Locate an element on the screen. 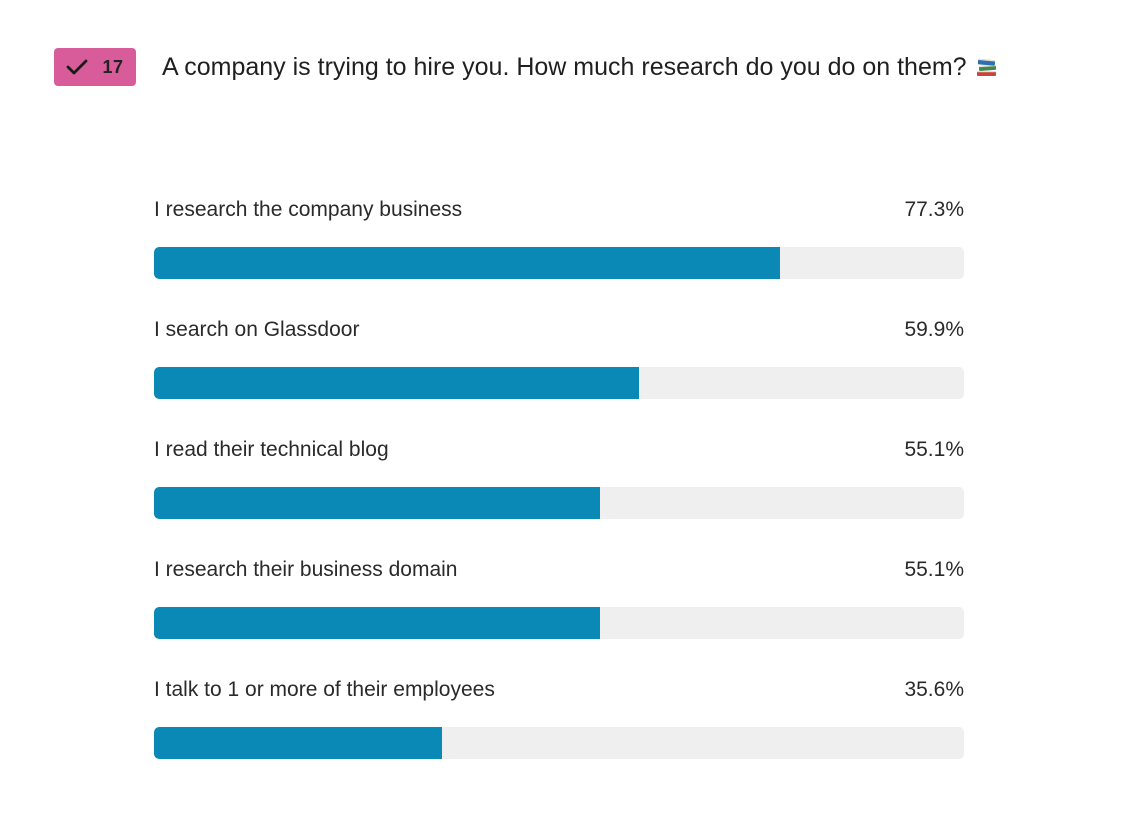  poll-option: I read their technical blog 55.1% is located at coordinates (559, 498).